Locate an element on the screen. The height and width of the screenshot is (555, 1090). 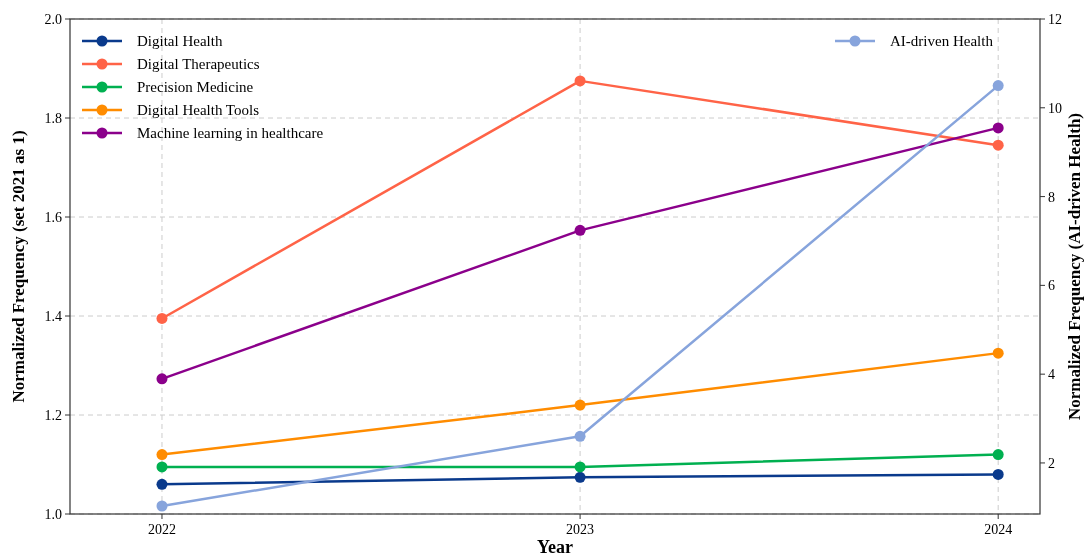
y-axis-title: Normalized Frequency (set 2021 as 1) is located at coordinates (18, 266).